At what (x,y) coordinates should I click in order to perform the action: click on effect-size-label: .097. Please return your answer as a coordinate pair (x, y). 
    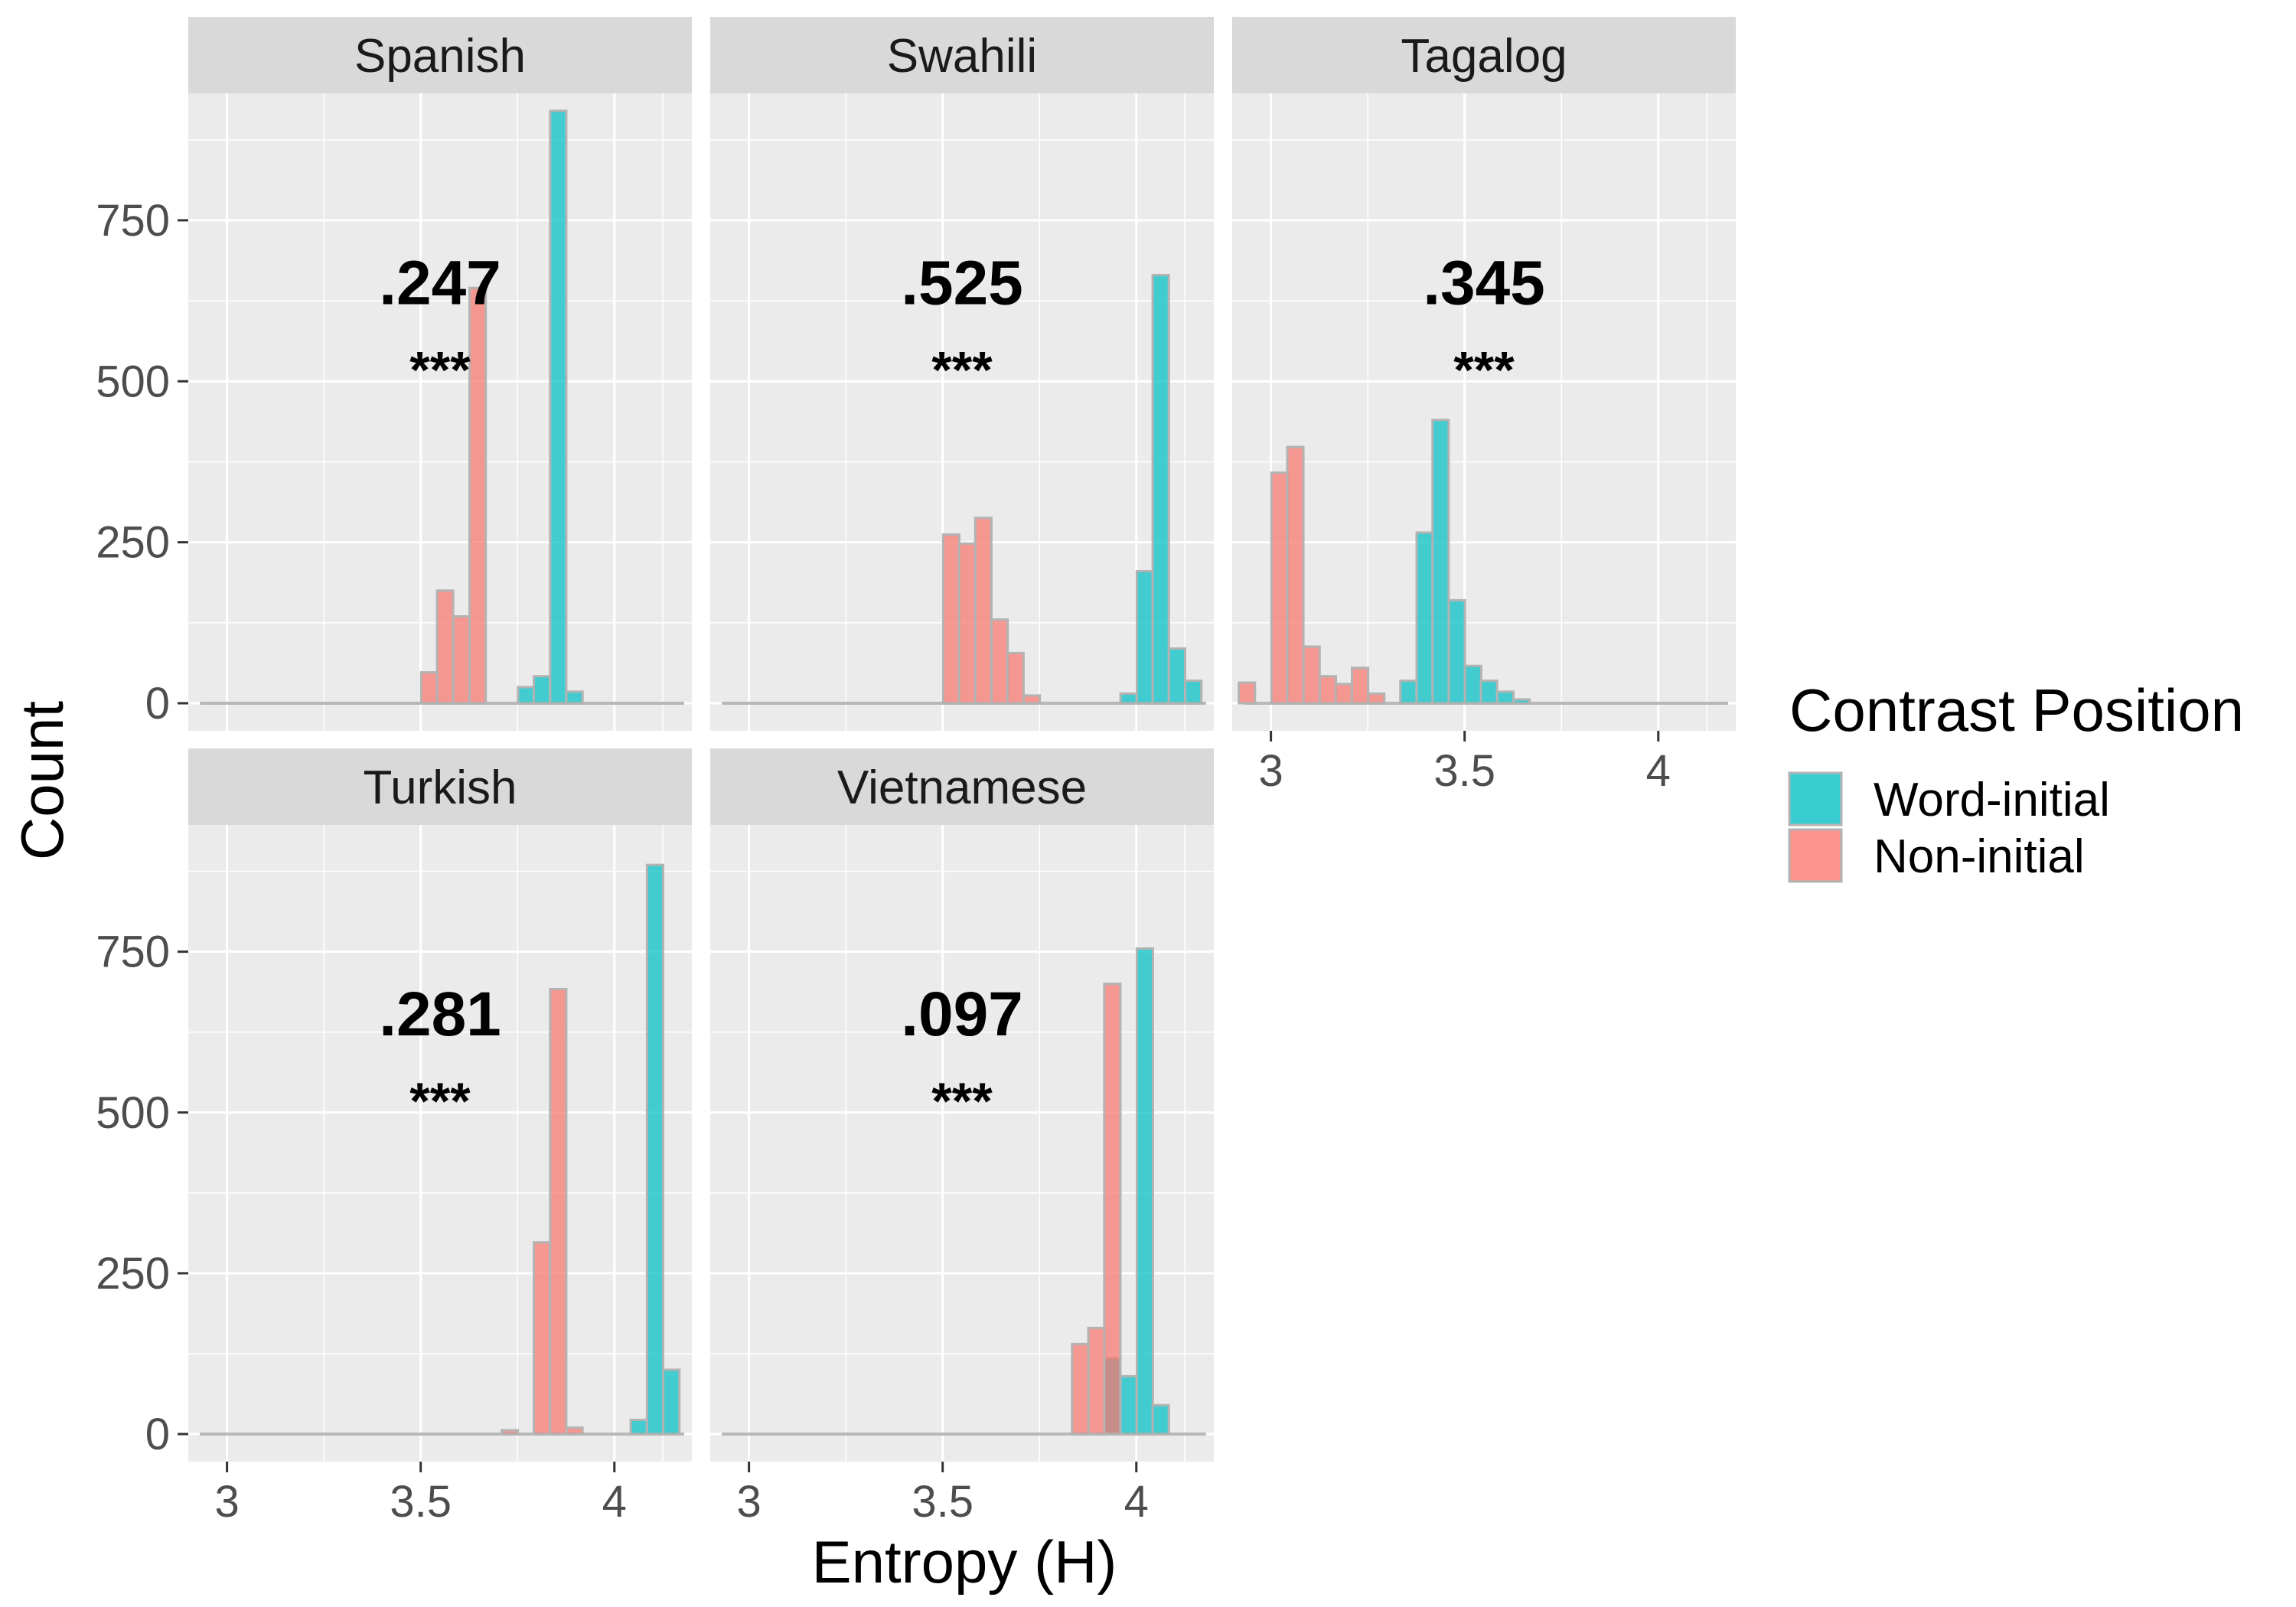
    Looking at the image, I should click on (962, 1014).